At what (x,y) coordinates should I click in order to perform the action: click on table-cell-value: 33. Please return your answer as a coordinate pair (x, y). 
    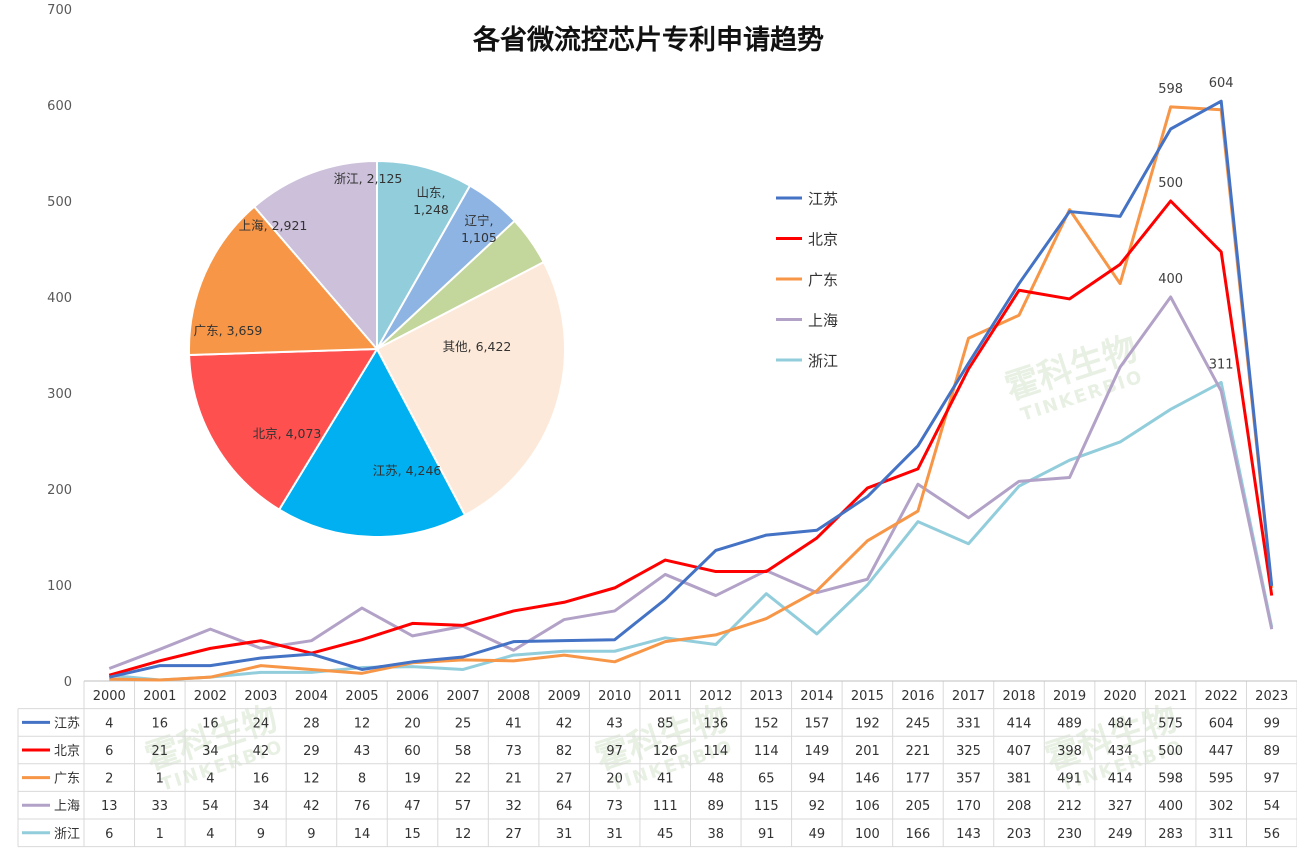
    Looking at the image, I should click on (160, 806).